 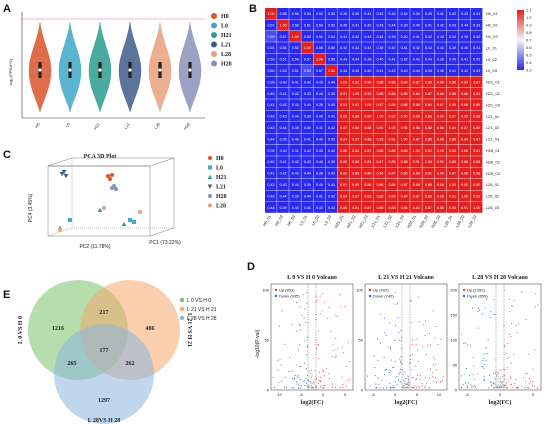 What do you see at coordinates (370, 290) in the screenshot?
I see `volcano-legend-up-swatch` at bounding box center [370, 290].